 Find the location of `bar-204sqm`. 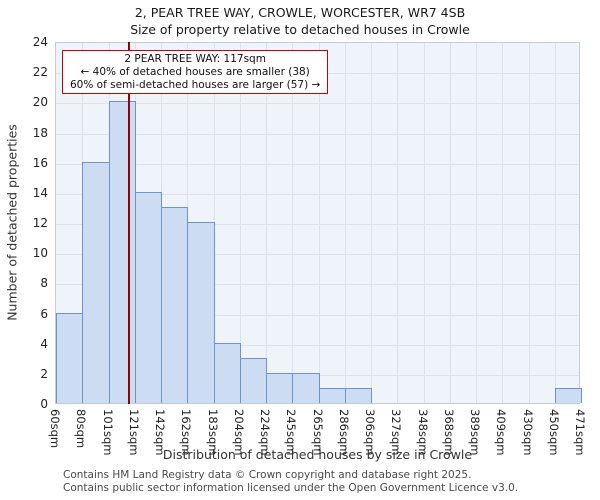

bar-204sqm is located at coordinates (253, 380).